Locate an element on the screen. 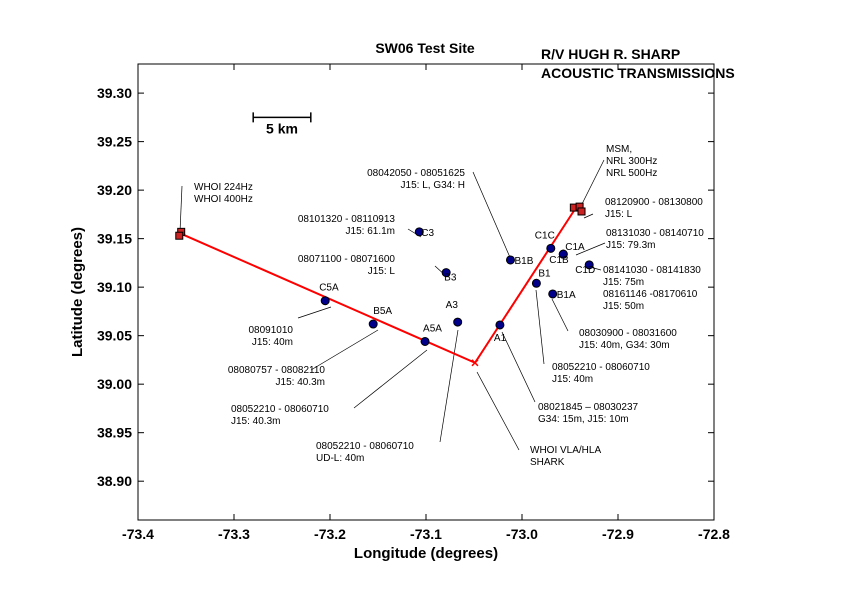  annotation-text: 08141030 - 08141830 is located at coordinates (652, 270).